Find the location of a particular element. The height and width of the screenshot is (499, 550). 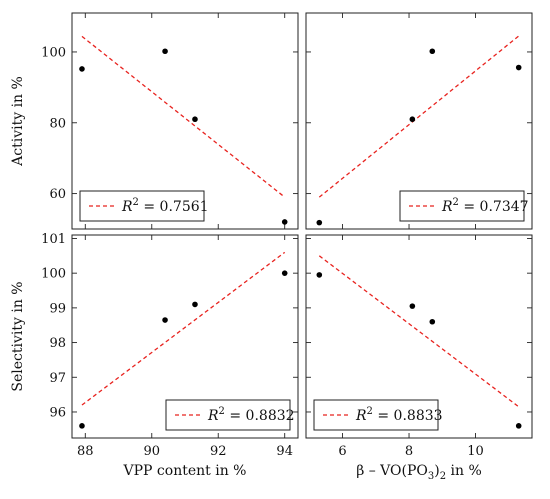

legend: R2 = 0.8833 is located at coordinates (378, 415).